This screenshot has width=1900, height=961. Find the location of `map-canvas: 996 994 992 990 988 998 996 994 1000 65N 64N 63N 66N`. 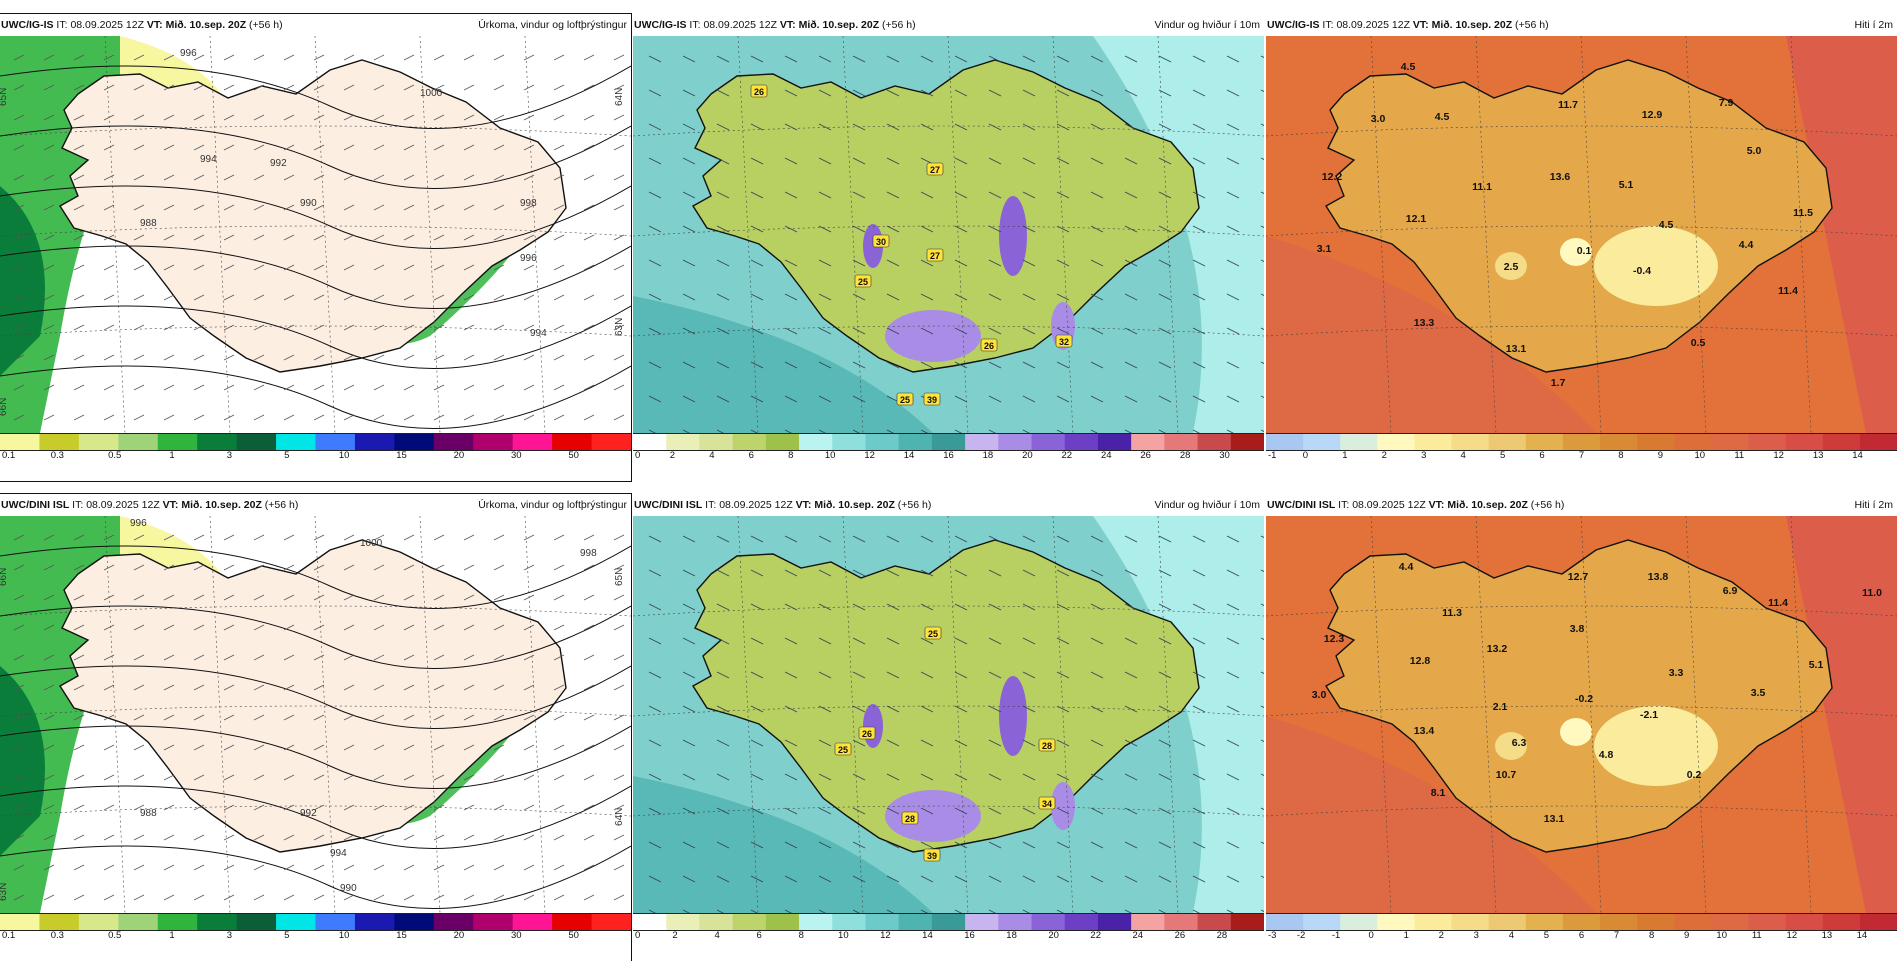

map-canvas: 996 994 992 990 988 998 996 994 1000 65N 64N 63N 66N is located at coordinates (315, 234).